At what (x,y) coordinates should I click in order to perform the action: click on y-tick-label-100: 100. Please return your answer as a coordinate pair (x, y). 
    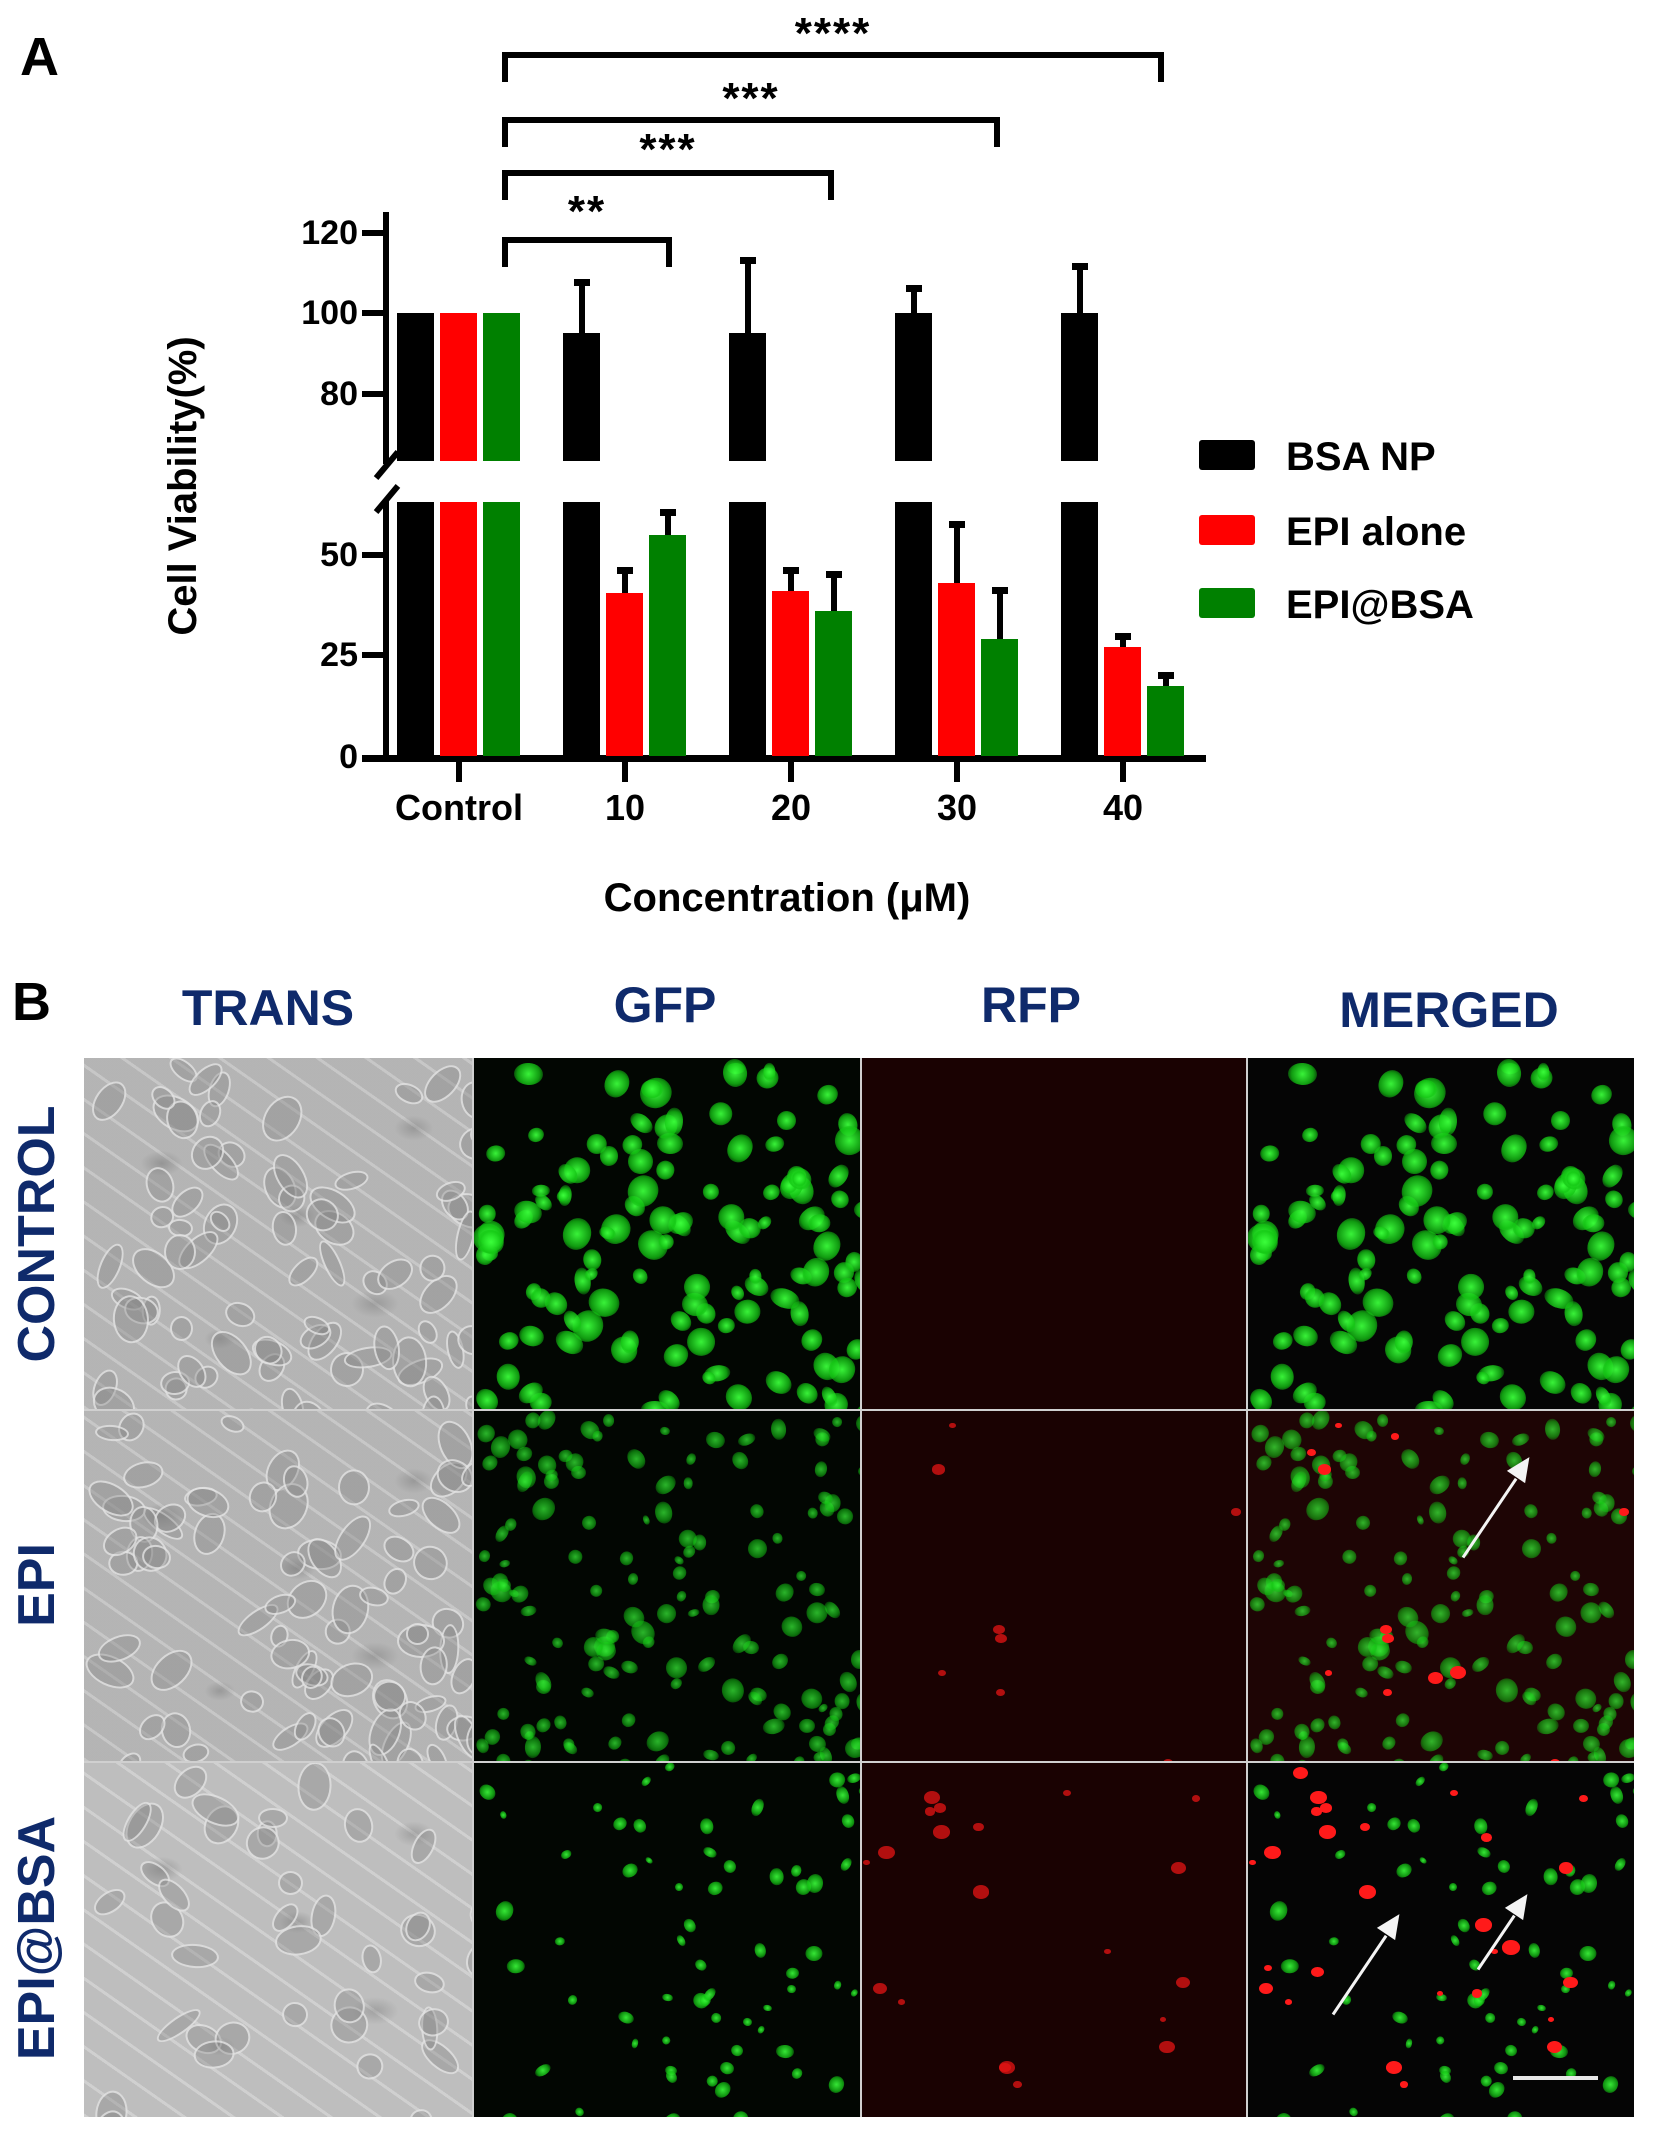
    Looking at the image, I should click on (329, 313).